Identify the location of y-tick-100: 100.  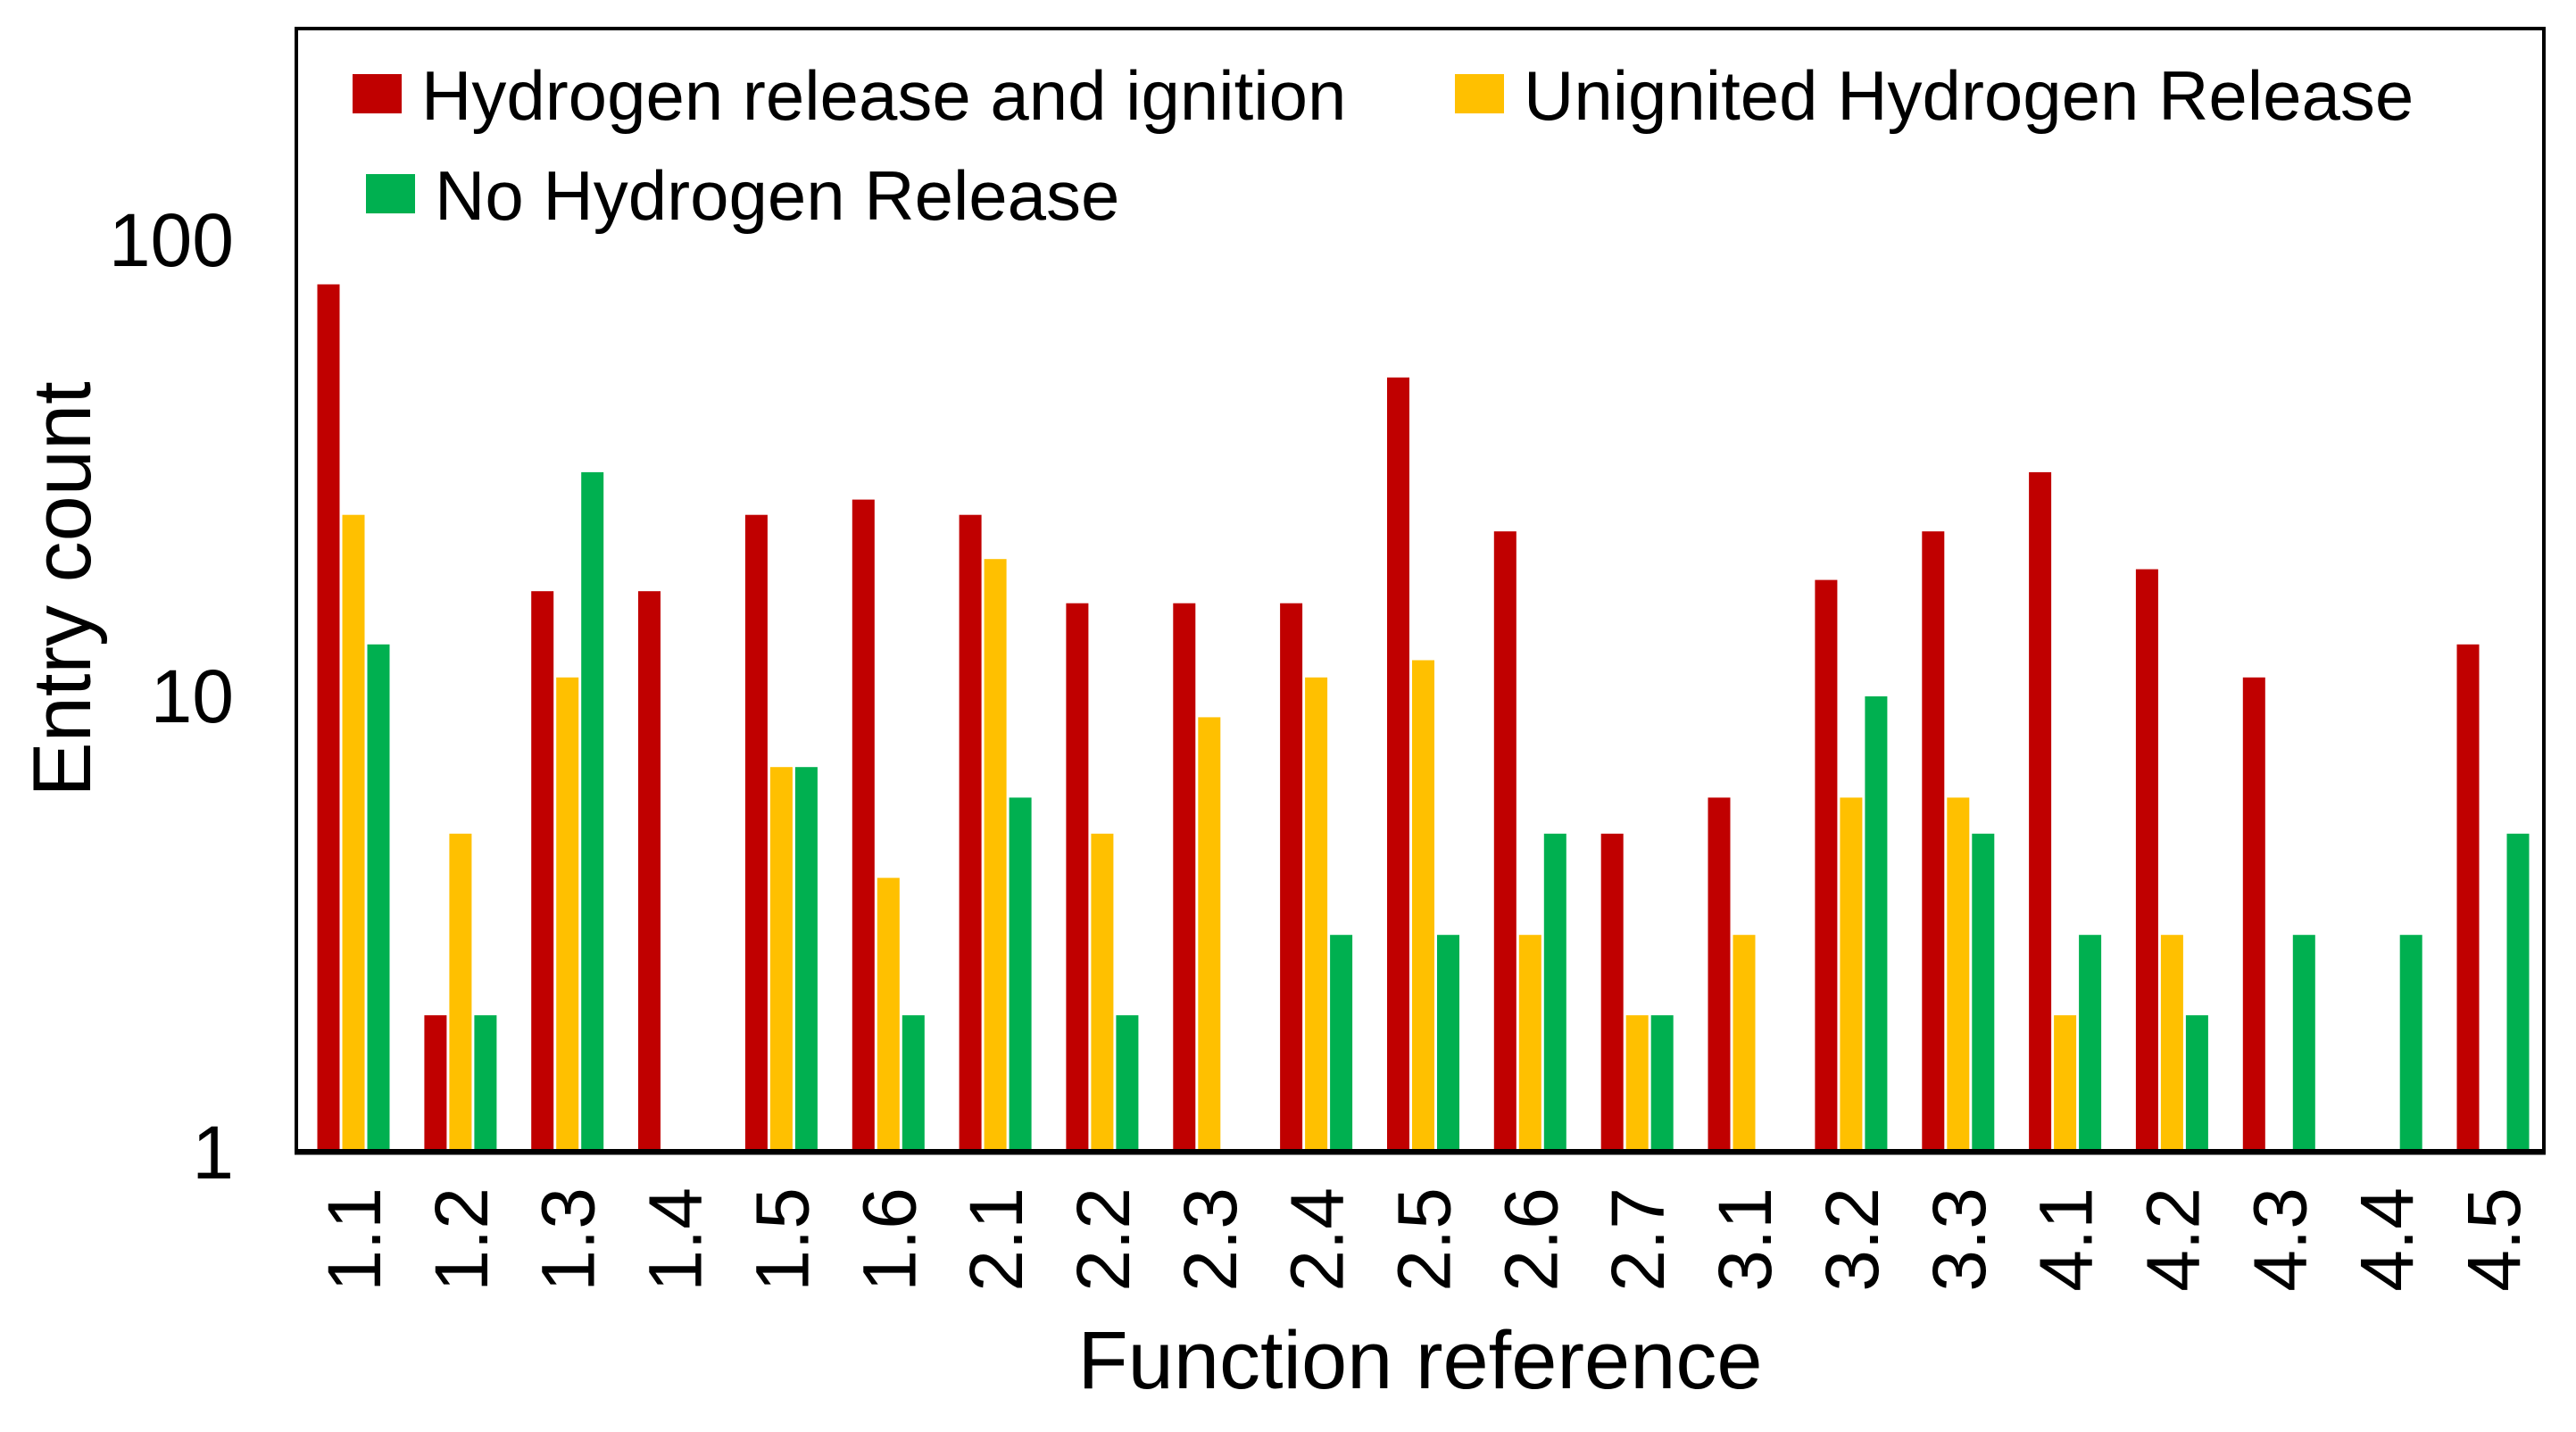
(171, 240).